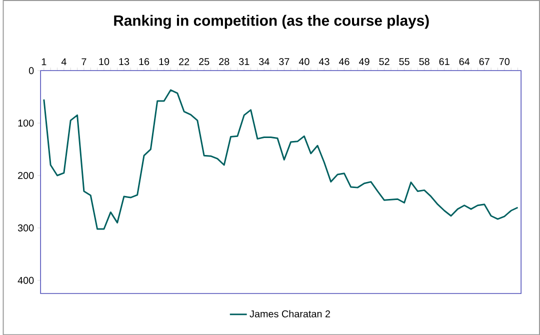 The image size is (540, 335). I want to click on y-tick-label: 100, so click(26, 122).